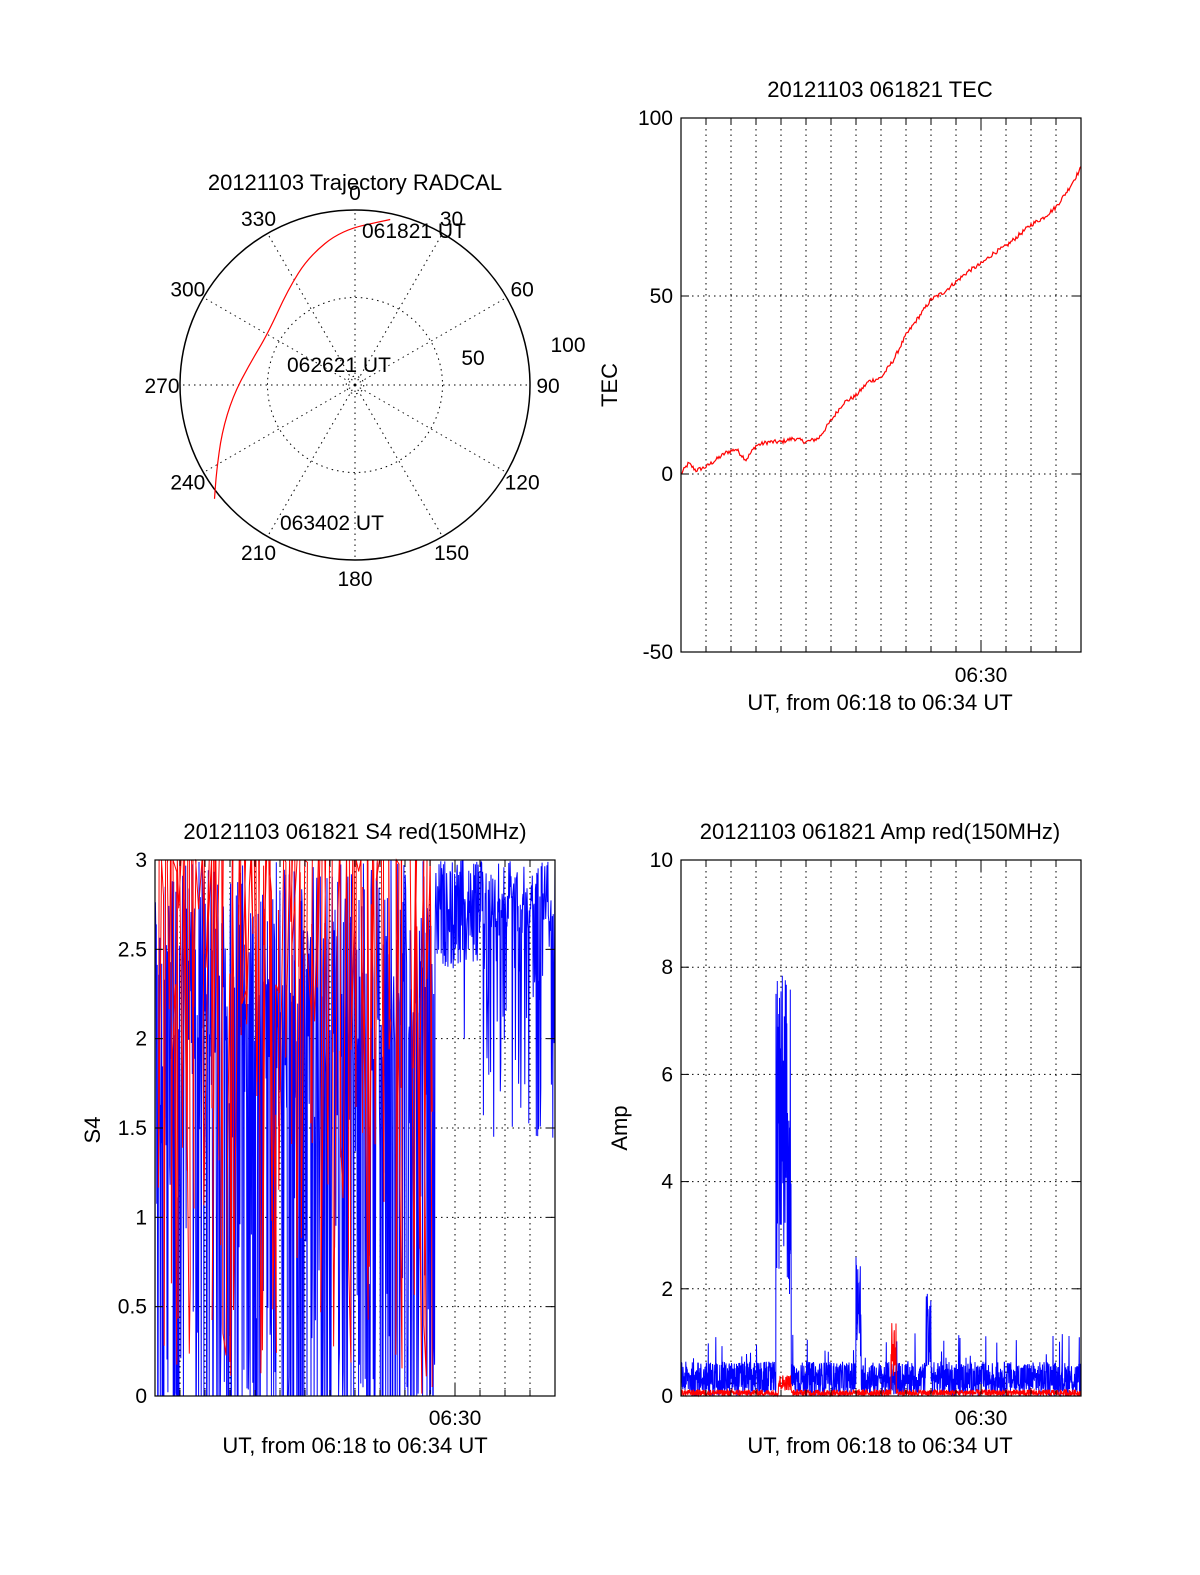  I want to click on polar-radial-label-50: 50, so click(472, 358).